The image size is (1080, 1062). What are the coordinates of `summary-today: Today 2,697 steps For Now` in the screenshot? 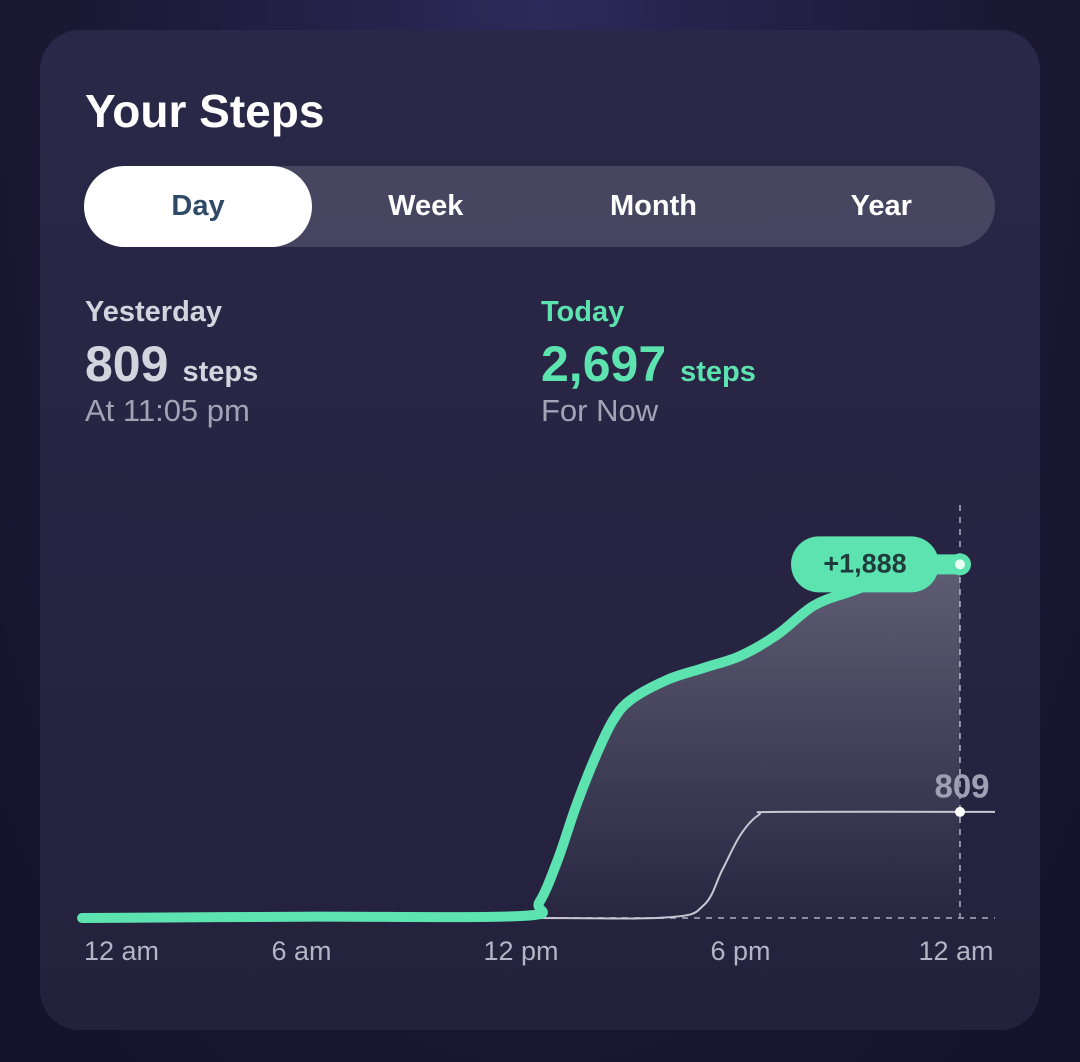 It's located at (648, 362).